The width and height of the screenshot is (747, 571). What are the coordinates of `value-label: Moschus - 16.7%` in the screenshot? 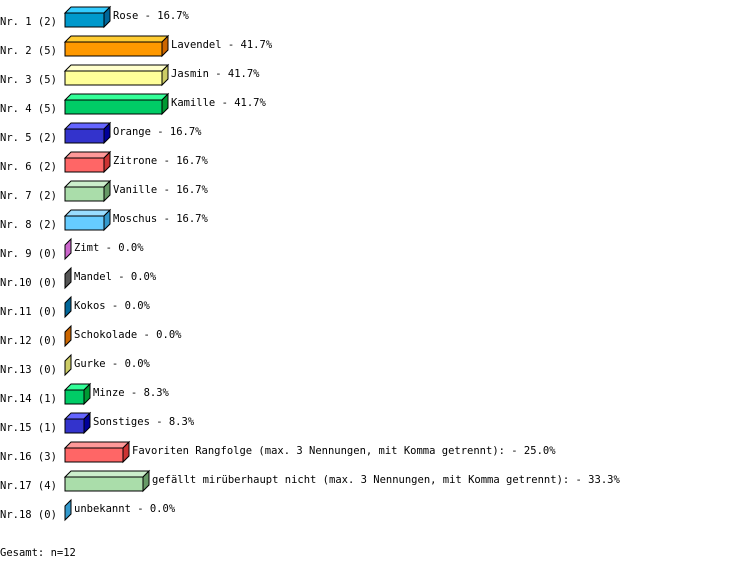 It's located at (161, 219).